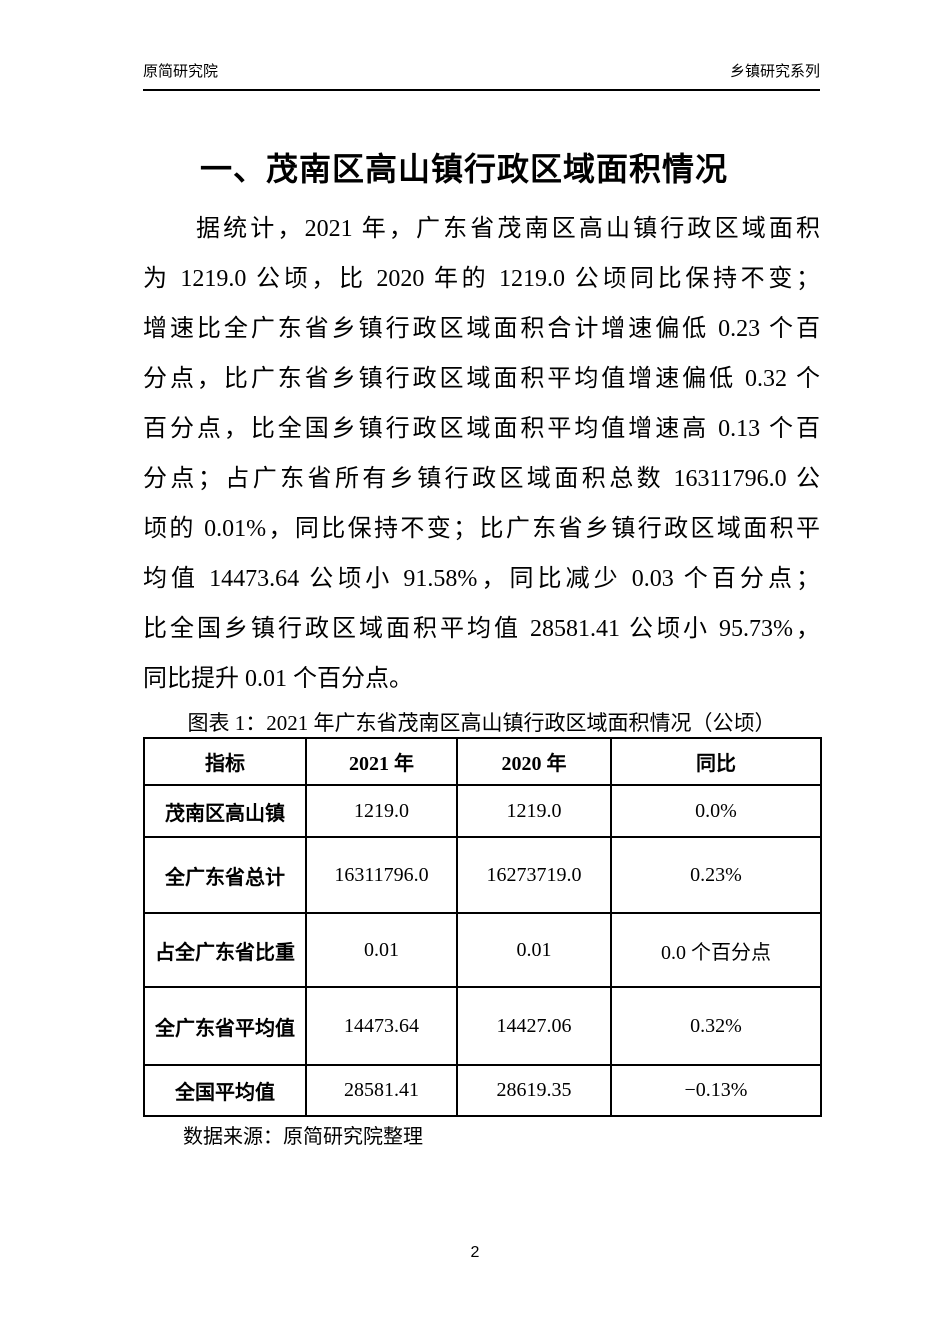  What do you see at coordinates (481, 629) in the screenshot?
I see `paragraph-line: 比全国乡镇行政区域面积平均值 28581.41 公顷小 95.73%，` at bounding box center [481, 629].